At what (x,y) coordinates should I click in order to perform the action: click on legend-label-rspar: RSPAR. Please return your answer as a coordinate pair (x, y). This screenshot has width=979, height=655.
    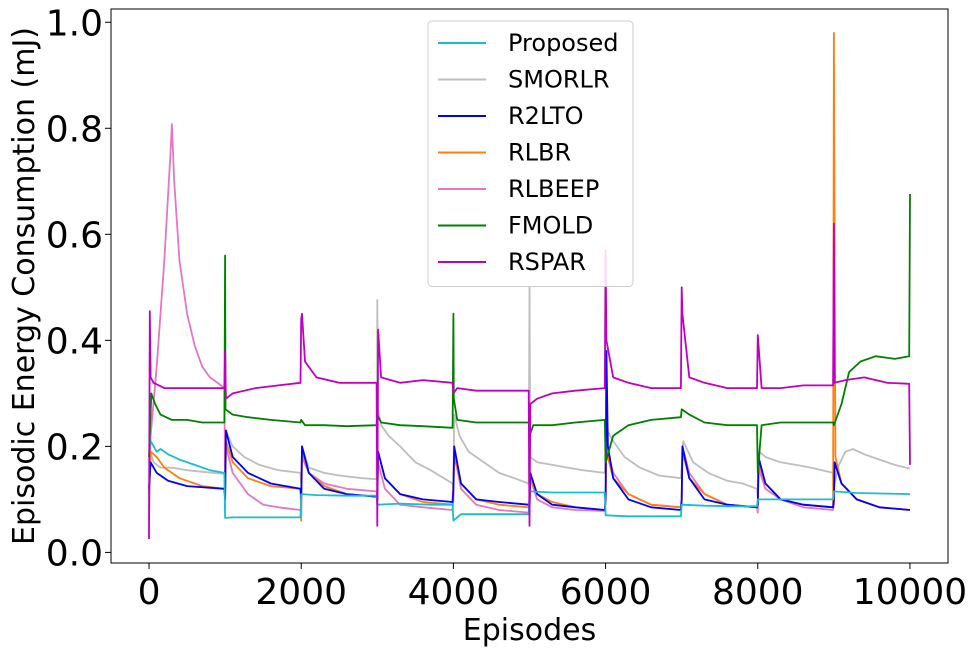
    Looking at the image, I should click on (547, 262).